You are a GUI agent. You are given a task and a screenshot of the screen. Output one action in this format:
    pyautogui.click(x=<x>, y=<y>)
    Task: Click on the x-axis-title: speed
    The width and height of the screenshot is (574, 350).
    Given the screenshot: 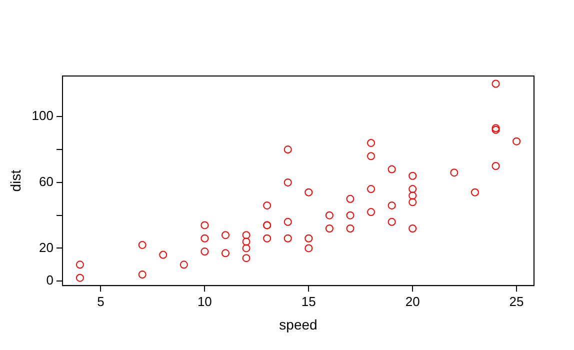 What is the action you would take?
    pyautogui.click(x=298, y=324)
    